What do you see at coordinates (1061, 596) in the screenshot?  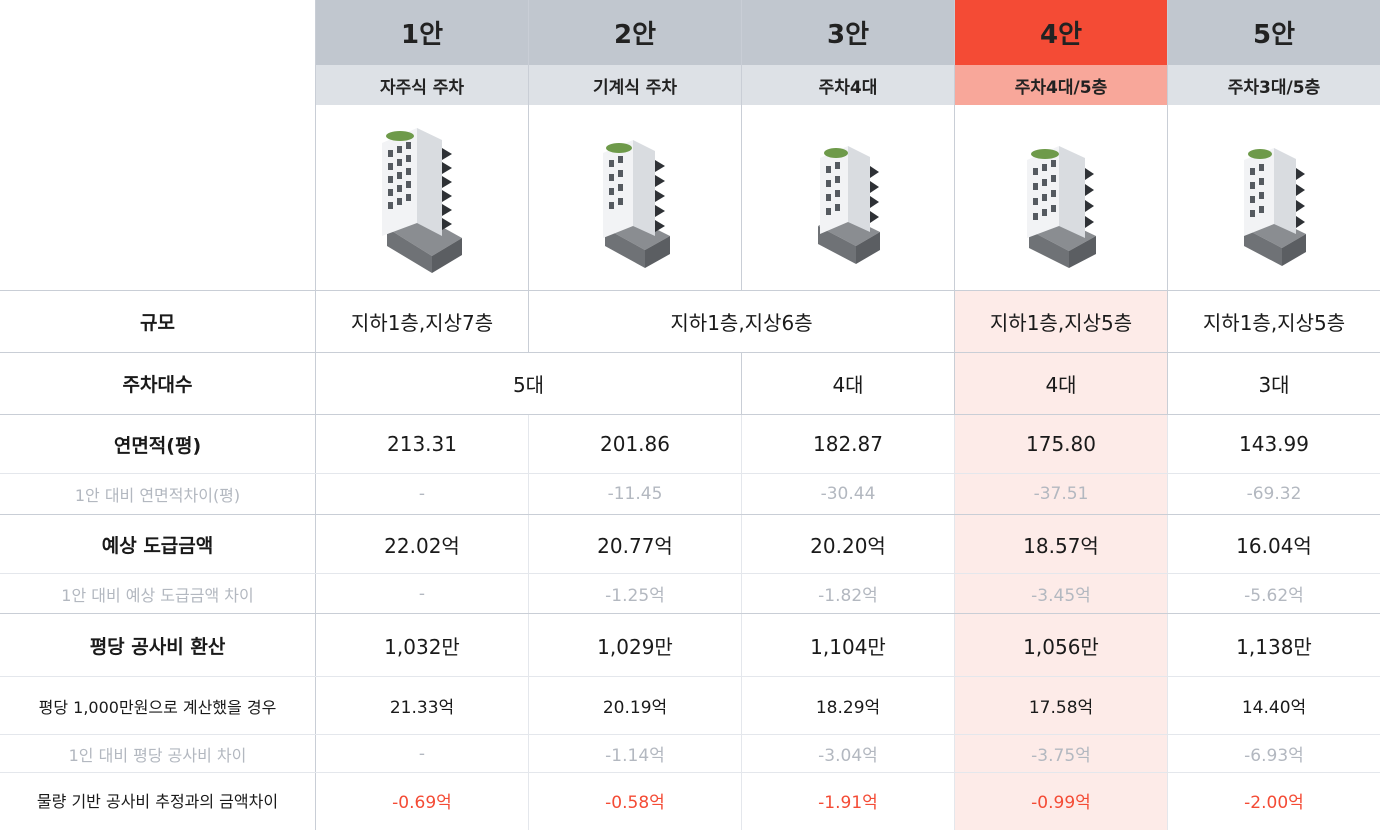 I see `cost-diff-plan-4: -3.45억` at bounding box center [1061, 596].